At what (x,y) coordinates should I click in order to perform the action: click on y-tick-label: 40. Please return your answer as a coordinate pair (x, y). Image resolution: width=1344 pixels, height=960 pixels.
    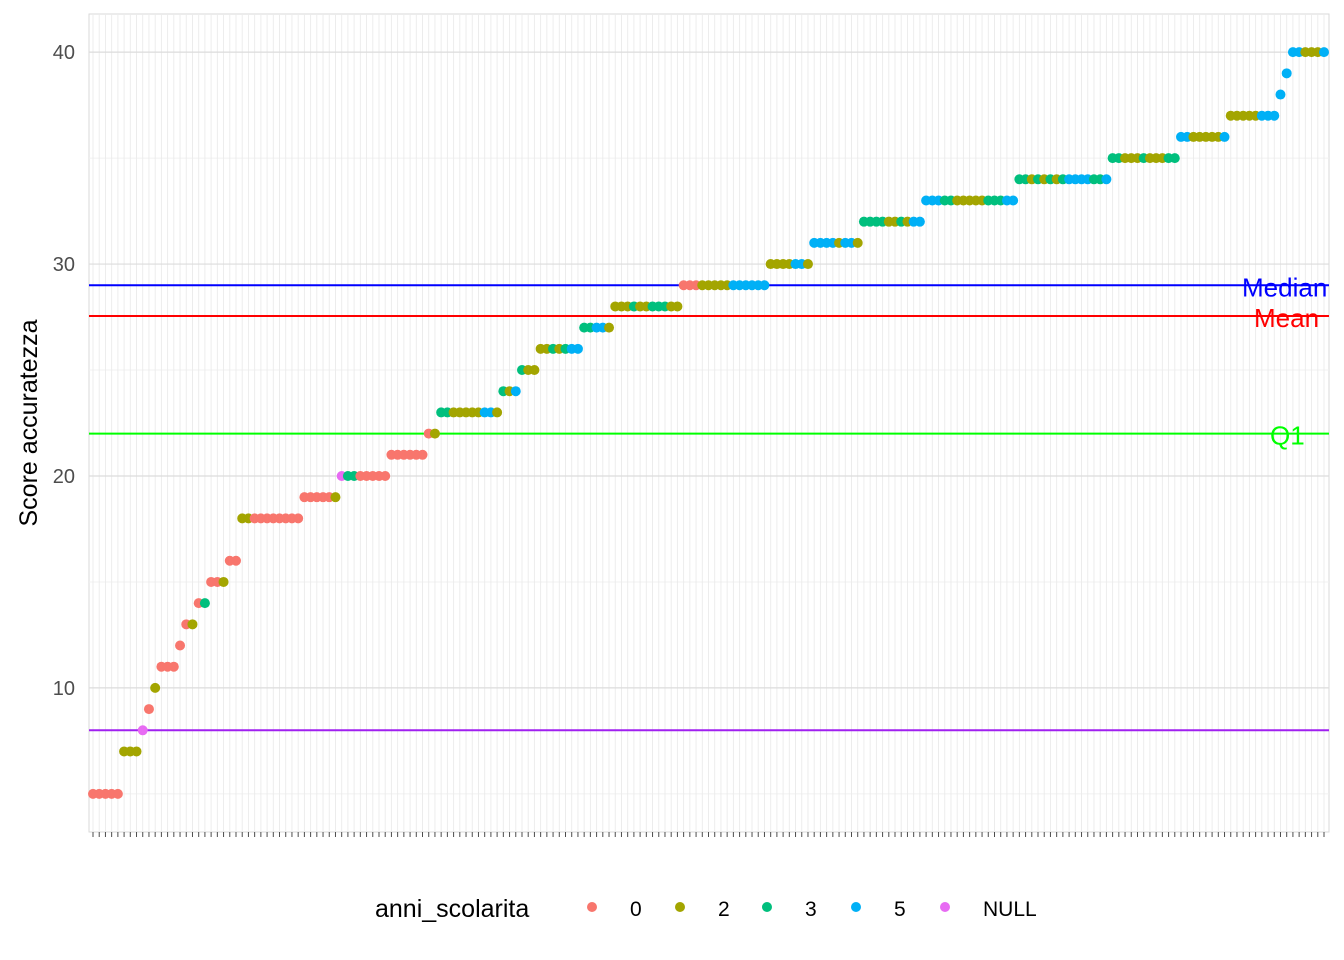
    Looking at the image, I should click on (64, 53).